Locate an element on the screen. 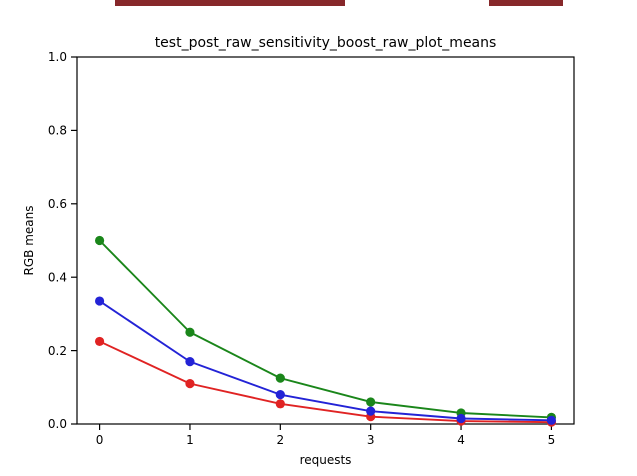 The width and height of the screenshot is (637, 476). x-axis-label: requests is located at coordinates (326, 460).